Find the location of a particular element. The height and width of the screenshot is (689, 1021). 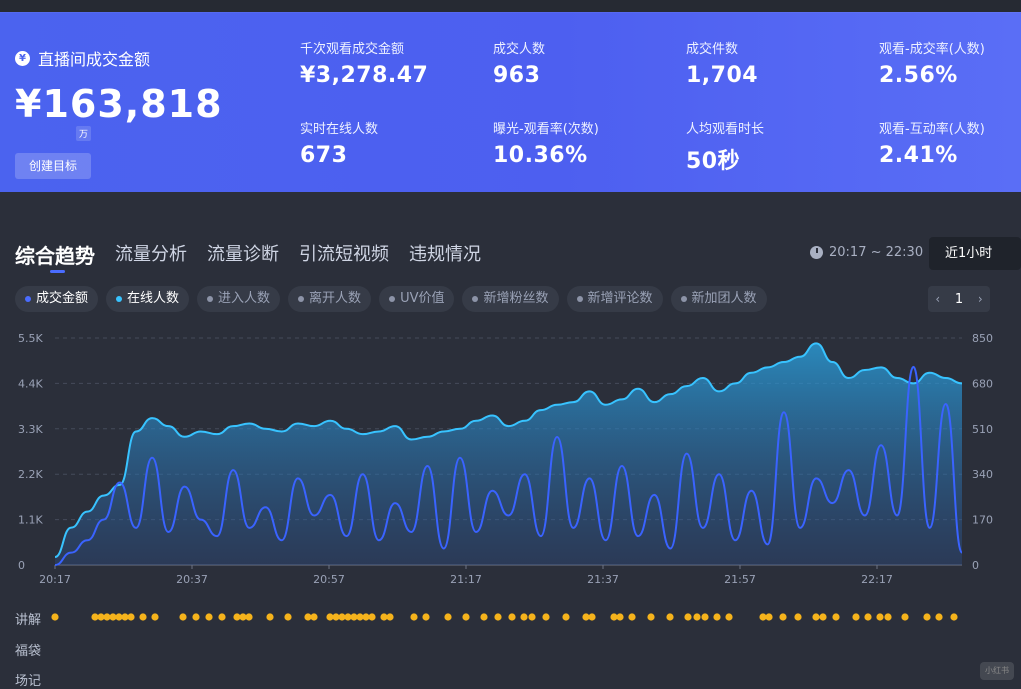

y-right-tick: 510 is located at coordinates (982, 429).